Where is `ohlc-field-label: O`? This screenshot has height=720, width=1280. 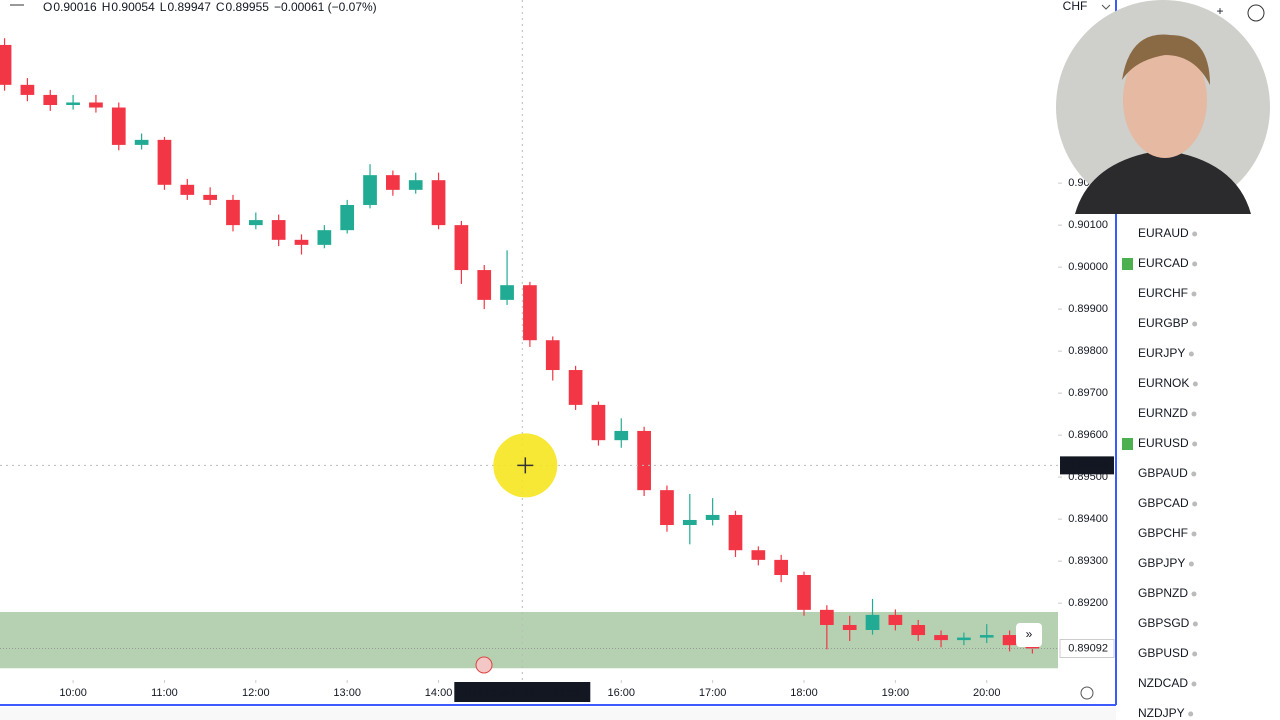
ohlc-field-label: O is located at coordinates (47, 7).